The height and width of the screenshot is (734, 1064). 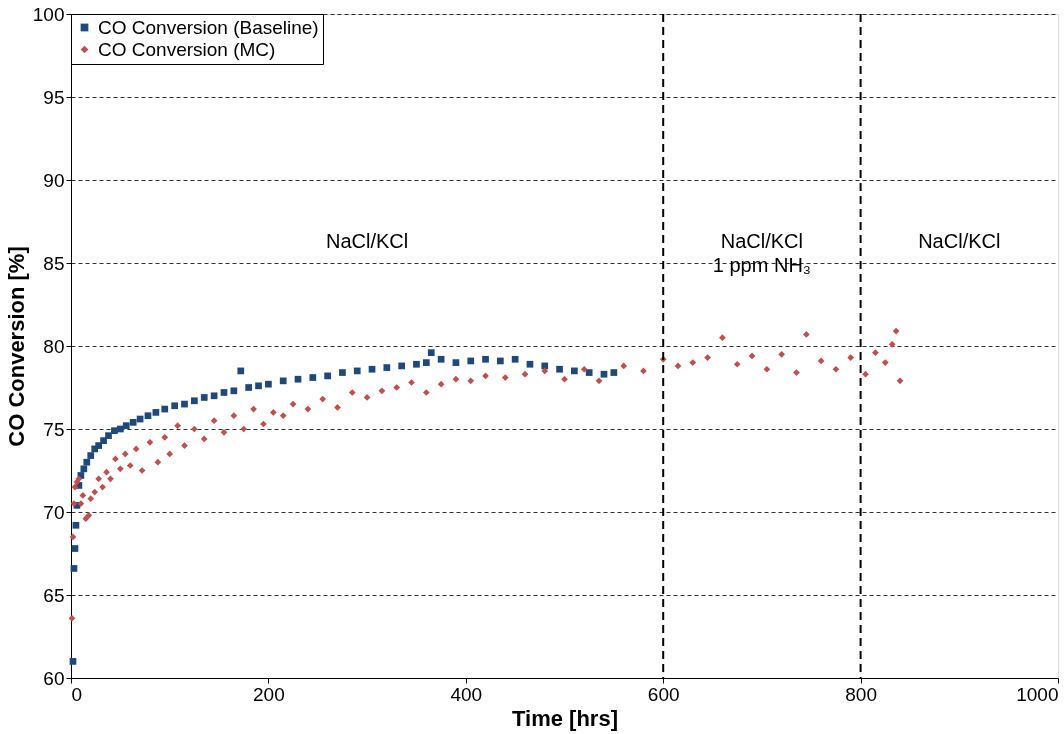 I want to click on legend-label: CO Conversion (MC), so click(x=187, y=49).